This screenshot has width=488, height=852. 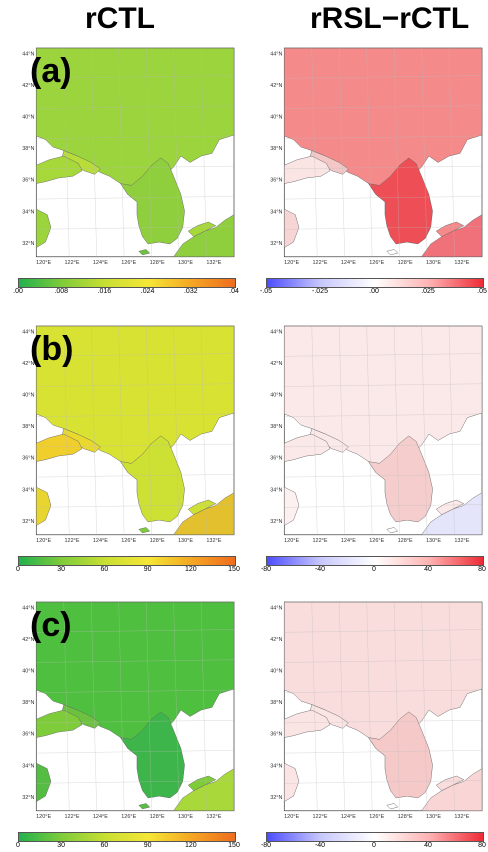 What do you see at coordinates (28, 86) in the screenshot?
I see `lat-label: 42°N` at bounding box center [28, 86].